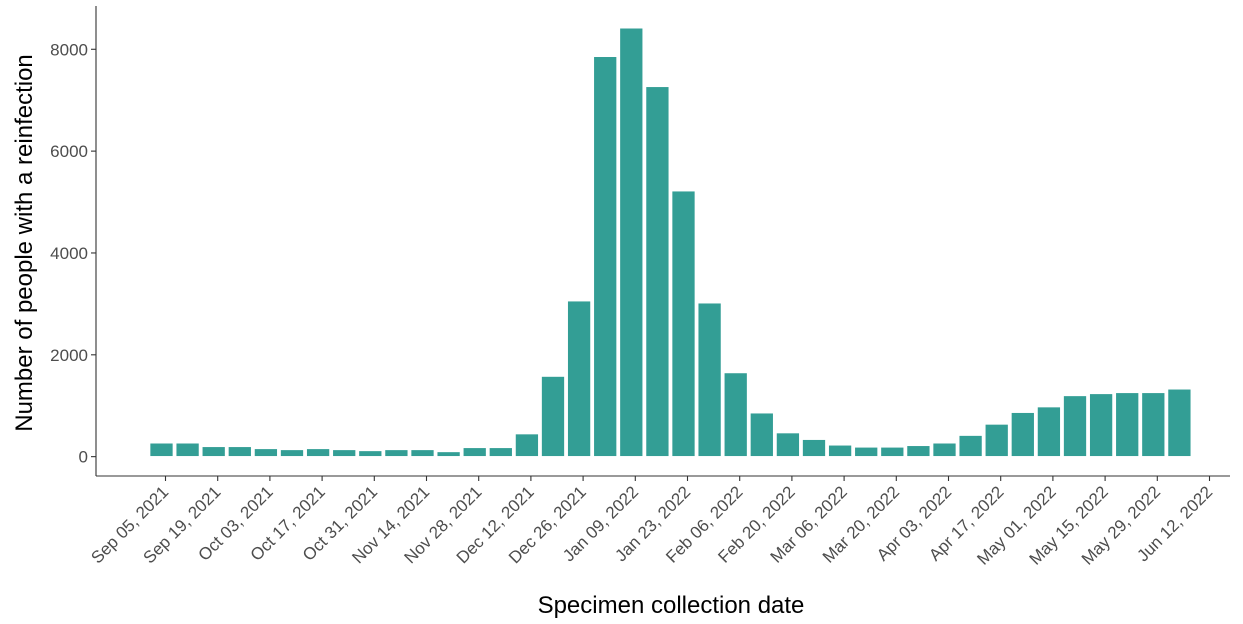  What do you see at coordinates (671, 605) in the screenshot?
I see `x-axis-title: Specimen collection date` at bounding box center [671, 605].